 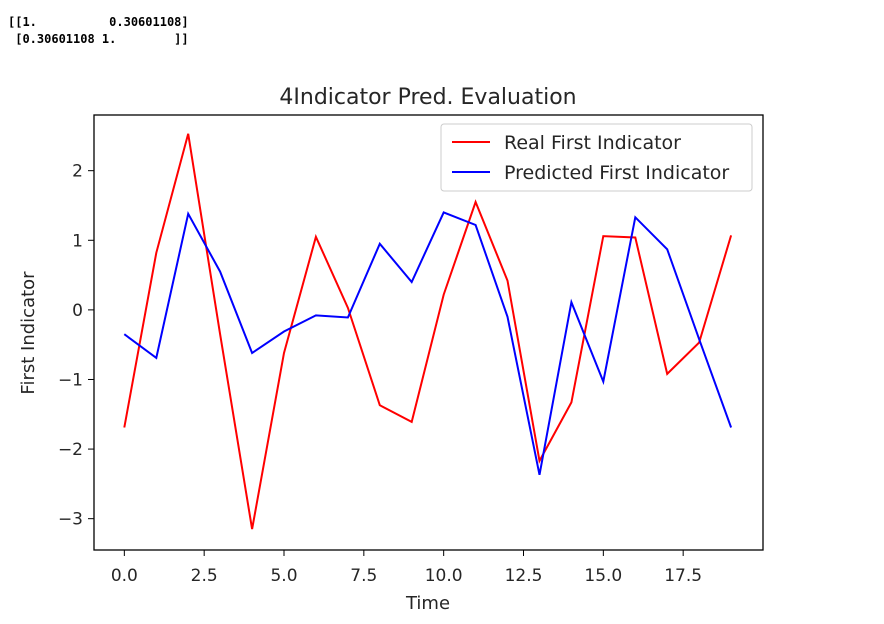 What do you see at coordinates (77, 172) in the screenshot?
I see `y-tick-label: 2` at bounding box center [77, 172].